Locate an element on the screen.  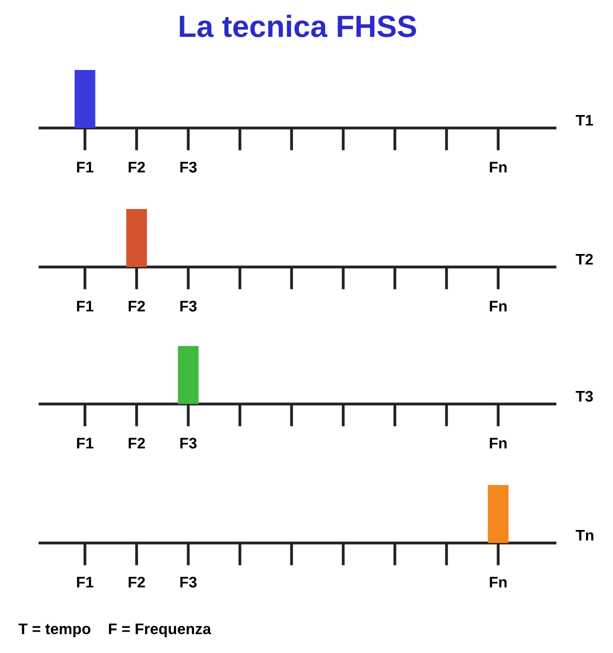
y-axis-title: T1 is located at coordinates (585, 120).